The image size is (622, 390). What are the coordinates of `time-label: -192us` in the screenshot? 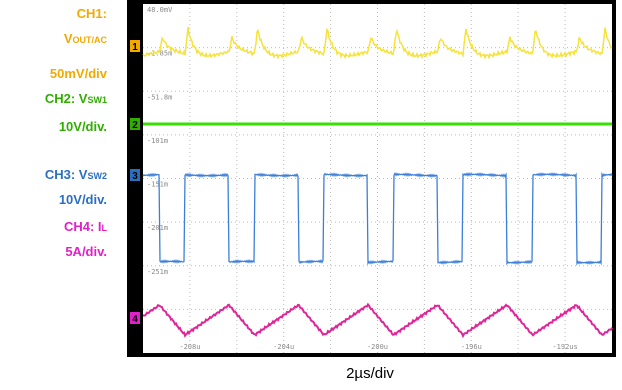 It's located at (564, 347).